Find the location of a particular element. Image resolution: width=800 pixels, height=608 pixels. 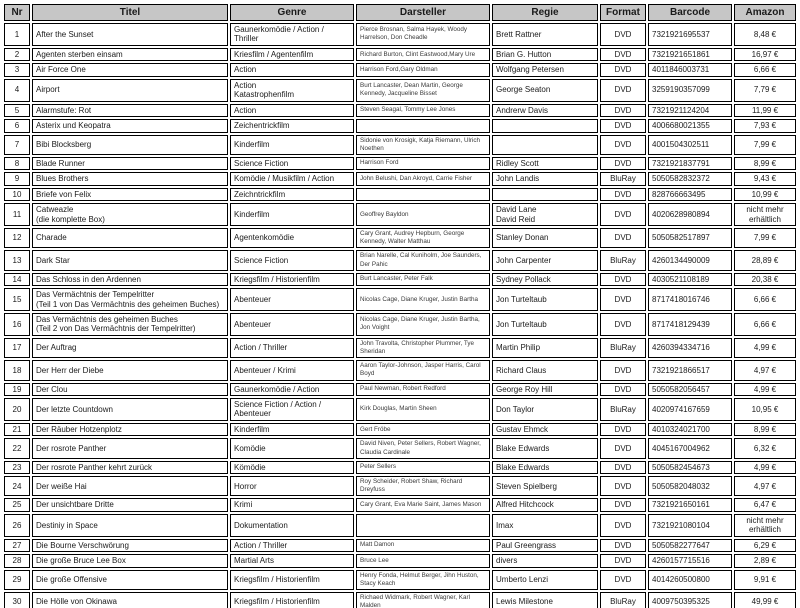

cell-titel: Der Herr der Diebe is located at coordinates (130, 370).